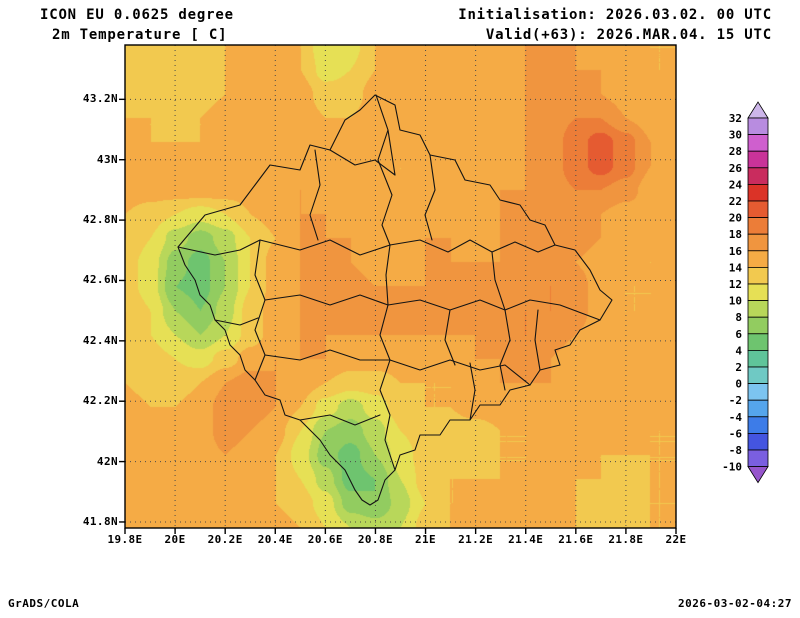  I want to click on lat-tick-label: 42.2N, so click(100, 401).